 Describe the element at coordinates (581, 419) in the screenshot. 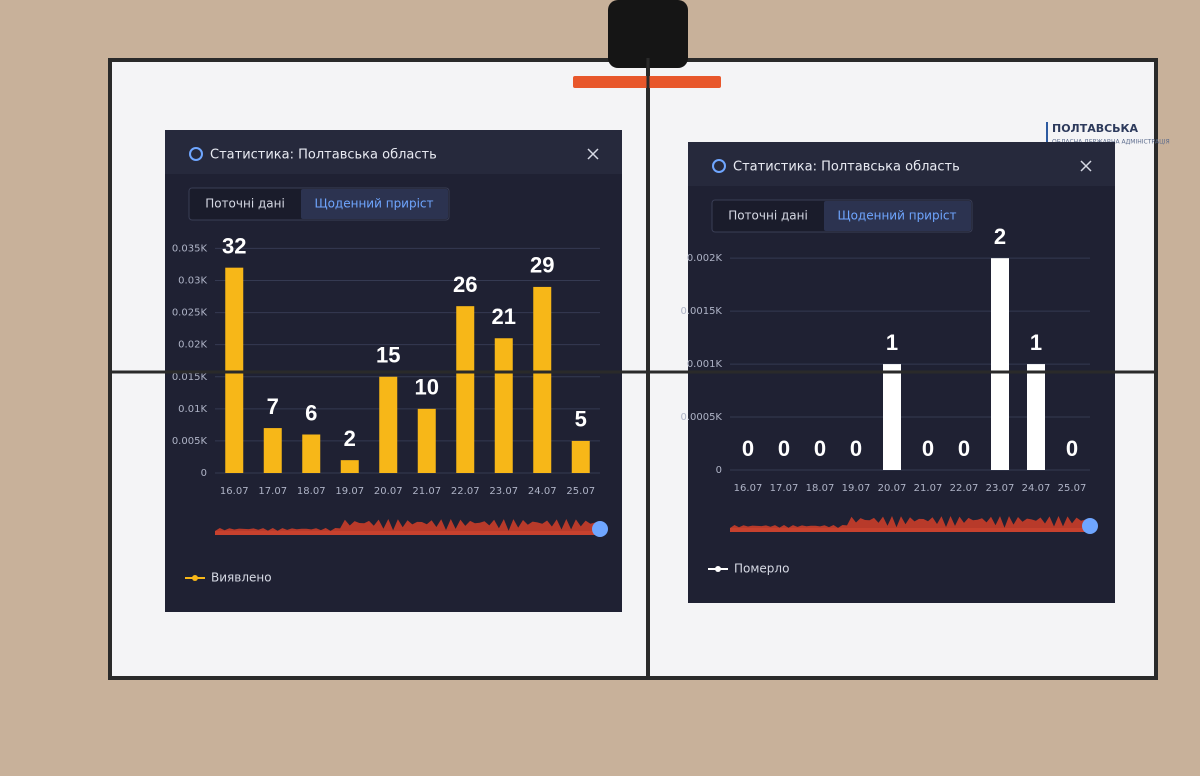

I see `data-label: 5` at that location.